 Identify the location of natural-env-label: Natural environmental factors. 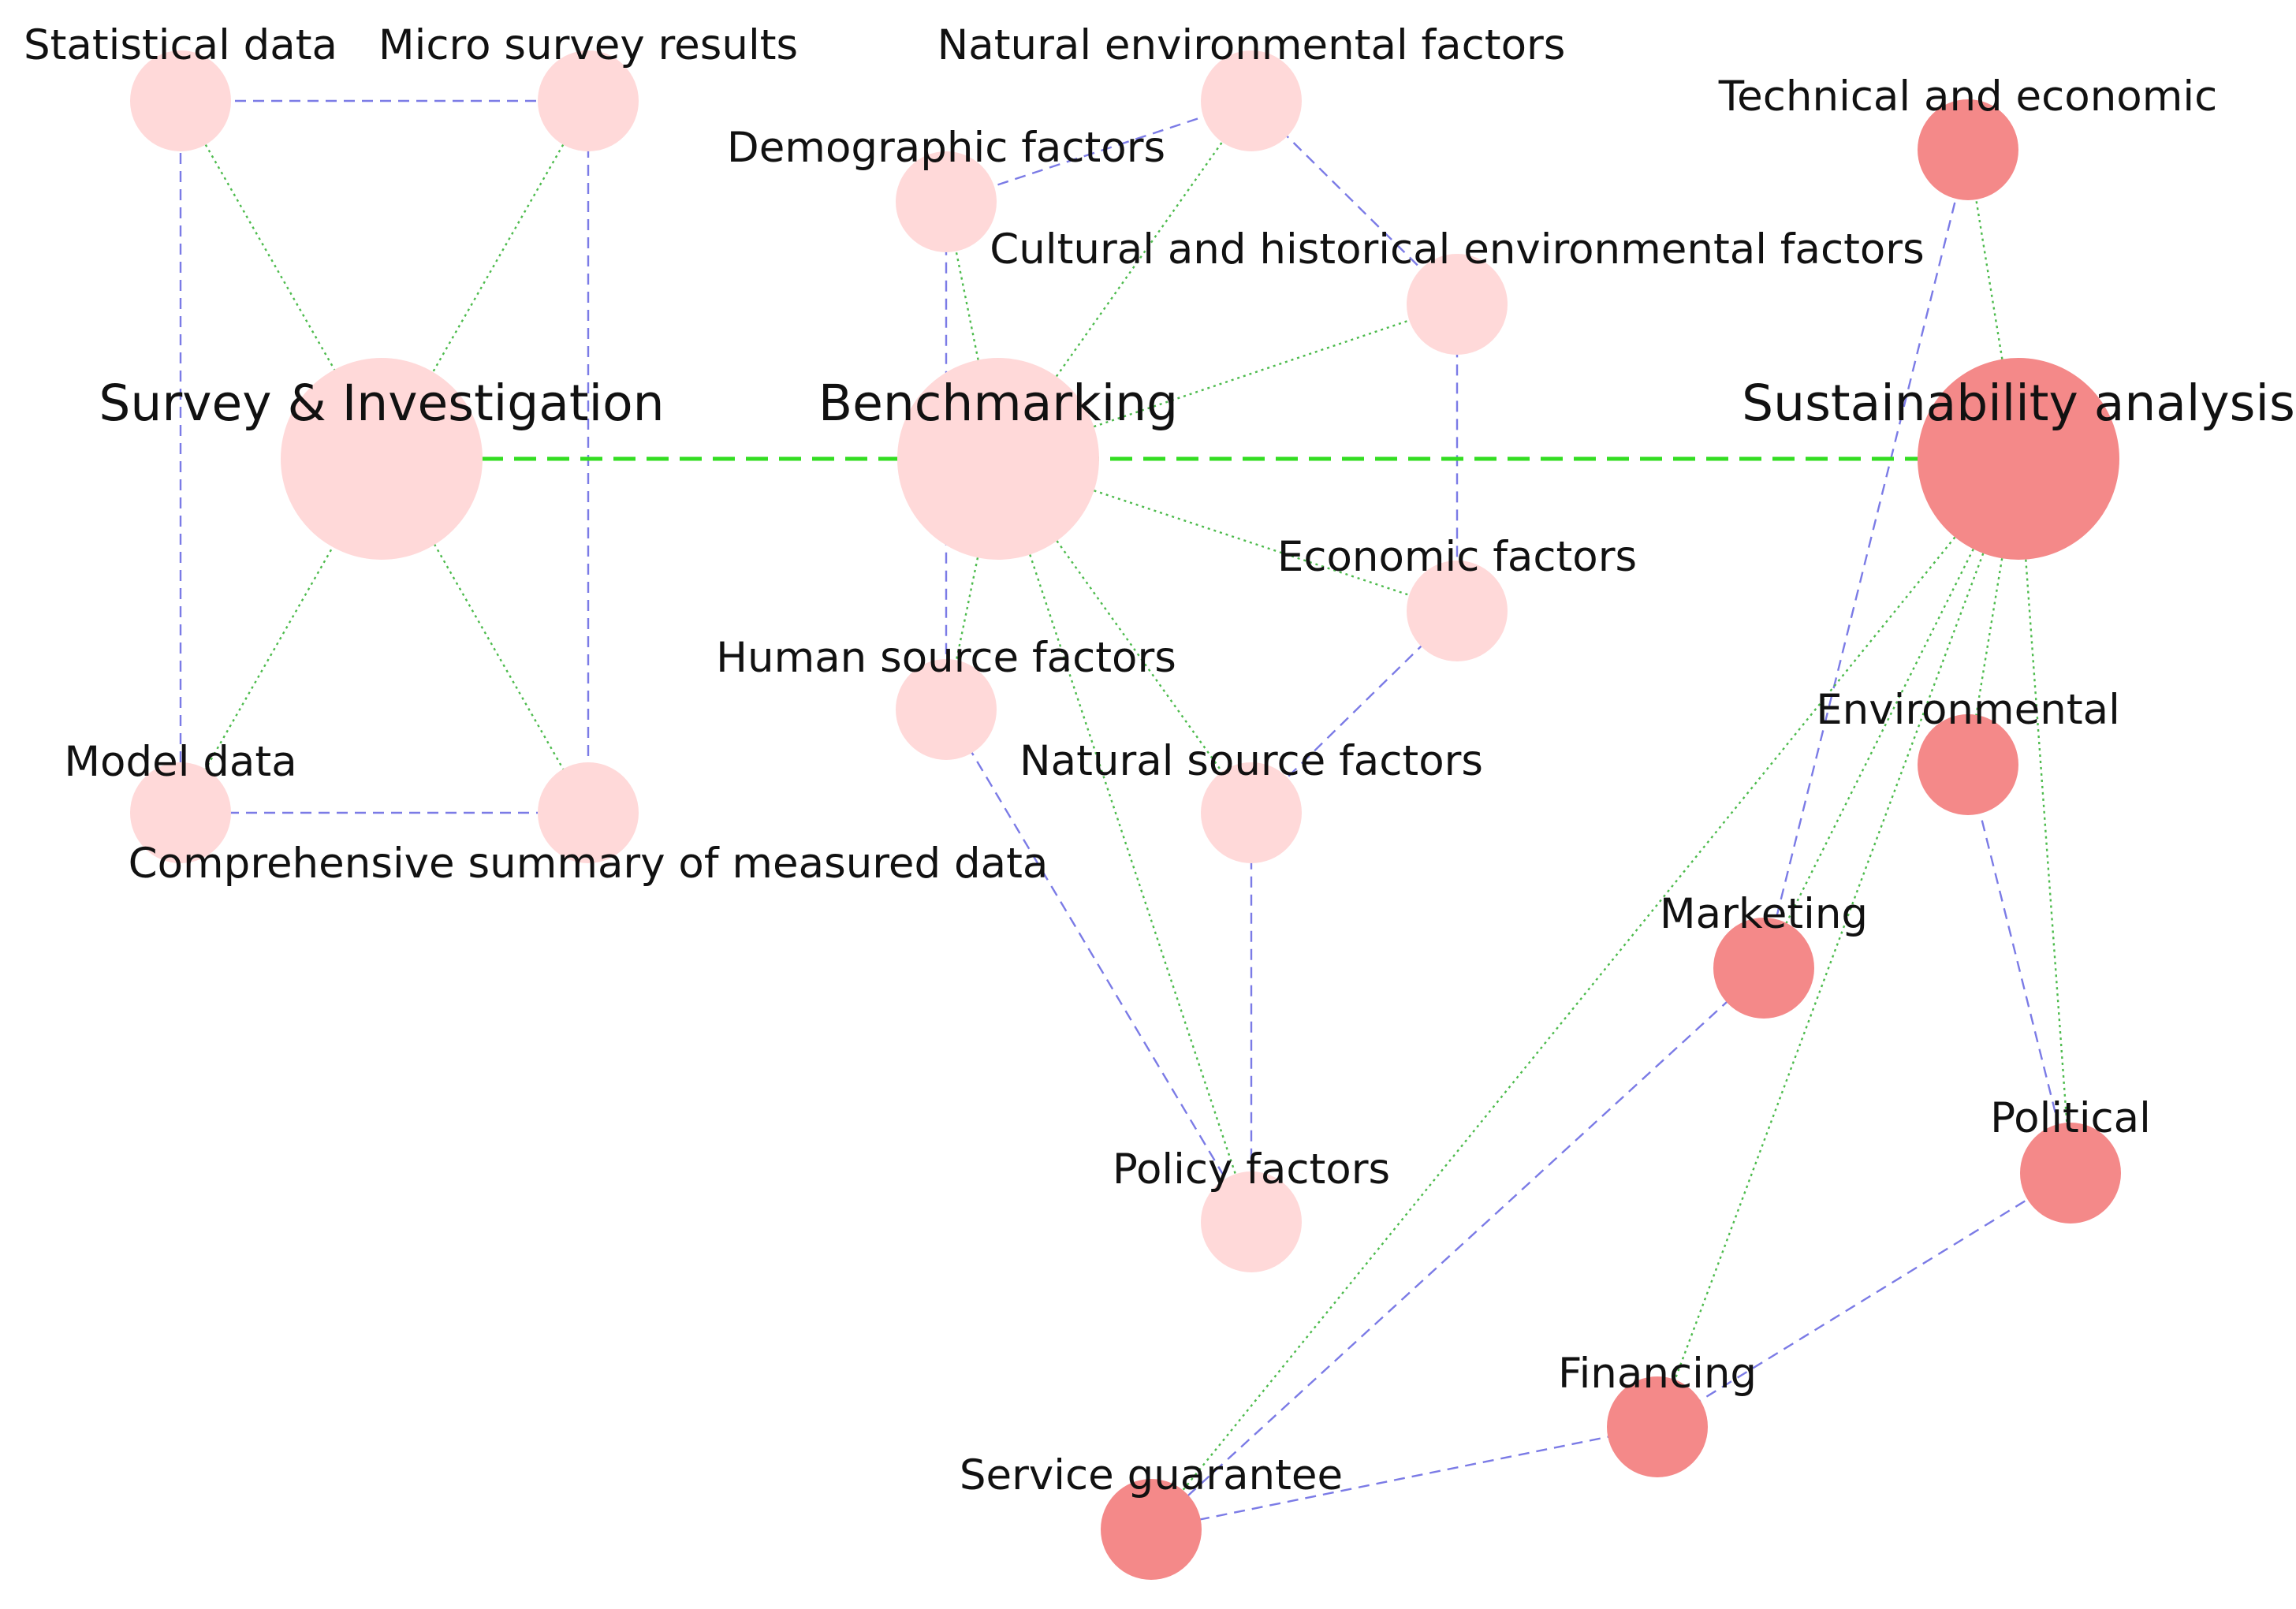
(1251, 45).